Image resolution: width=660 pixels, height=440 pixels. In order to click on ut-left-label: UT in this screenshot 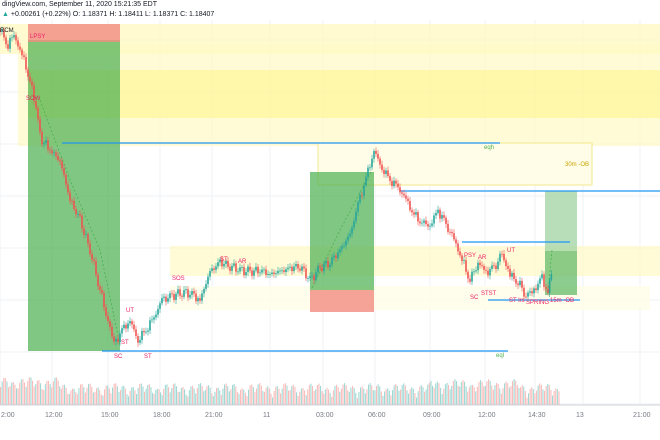, I will do `click(130, 311)`.